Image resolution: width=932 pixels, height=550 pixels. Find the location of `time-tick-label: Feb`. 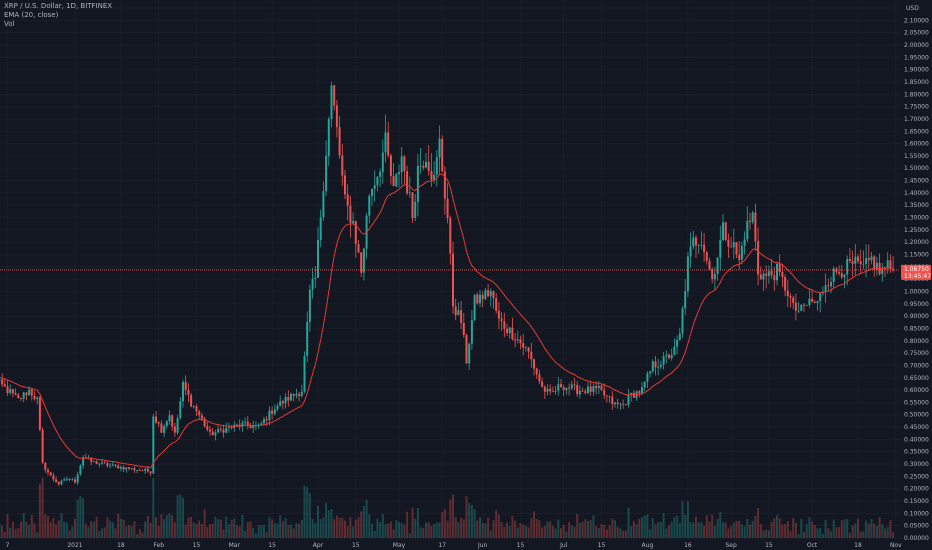

time-tick-label: Feb is located at coordinates (158, 545).